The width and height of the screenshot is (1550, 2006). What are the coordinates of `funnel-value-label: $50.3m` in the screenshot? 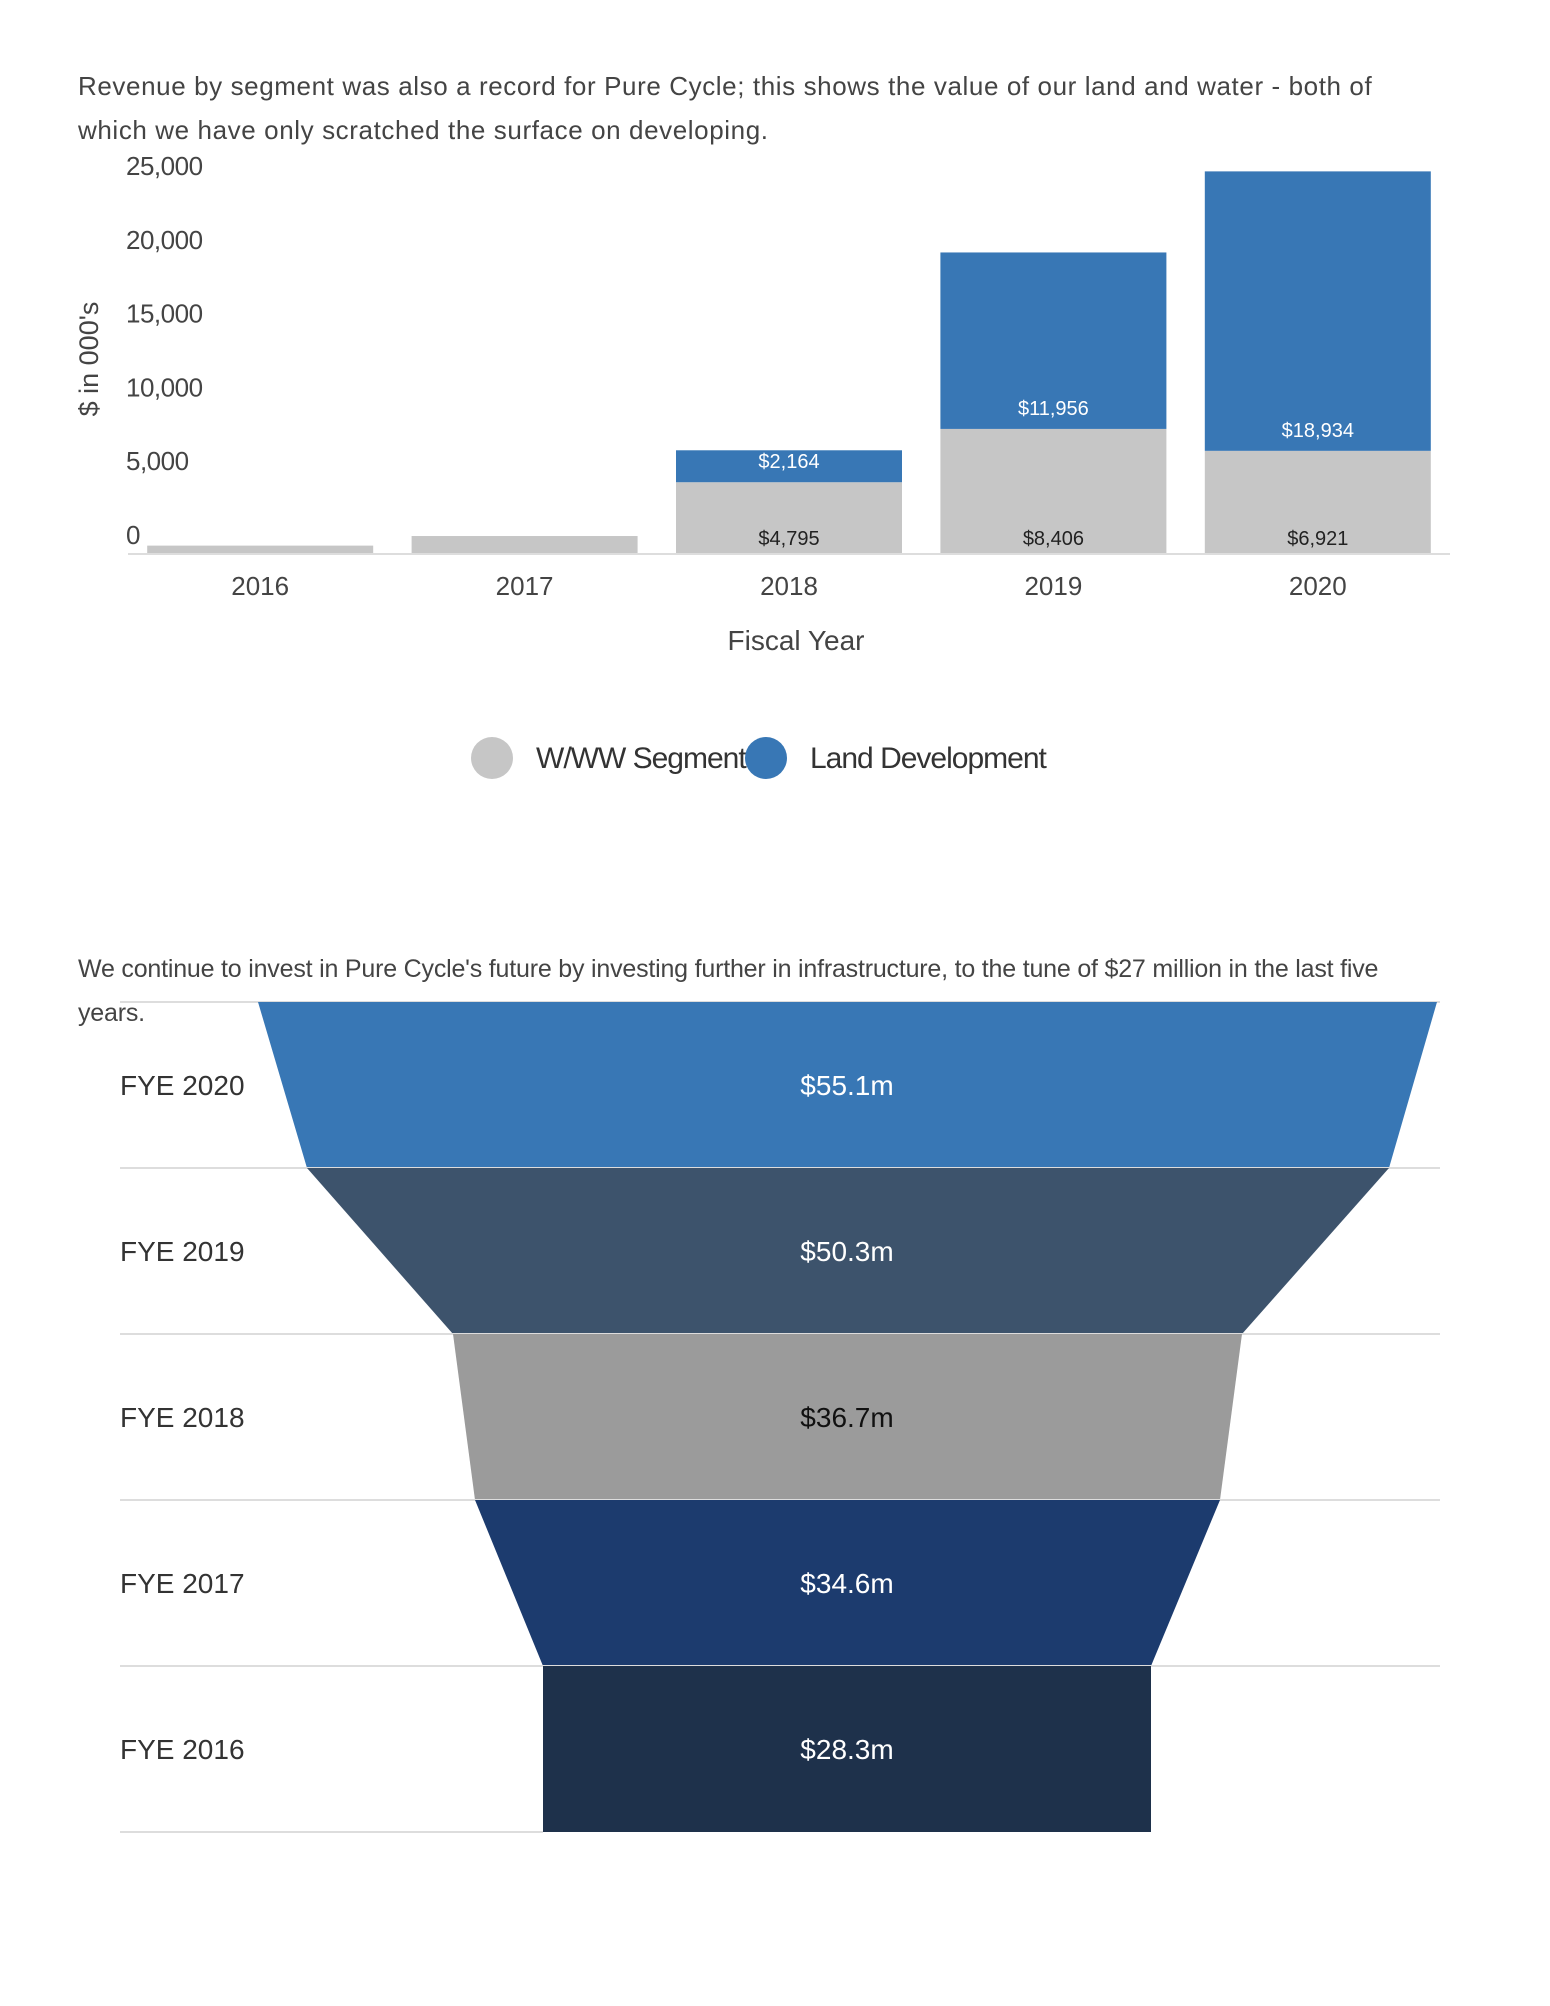 It's located at (846, 1251).